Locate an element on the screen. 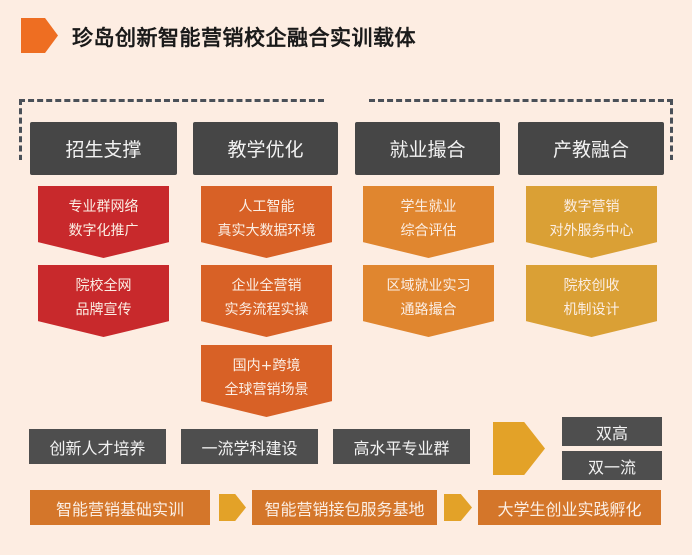  item-line: 院校全网 is located at coordinates (103, 286).